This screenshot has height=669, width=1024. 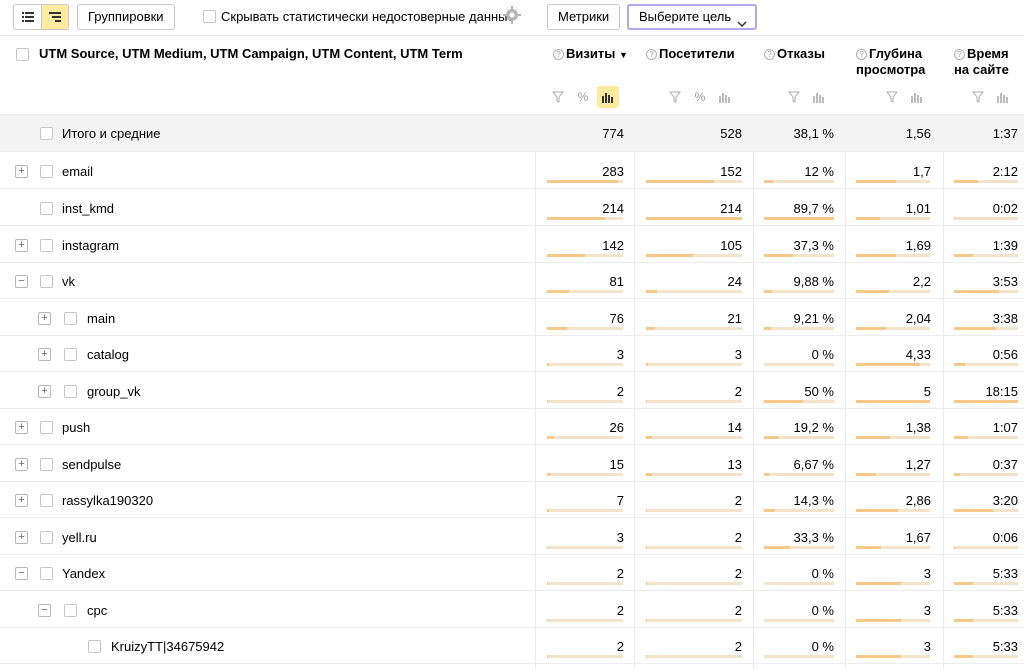 What do you see at coordinates (108, 354) in the screenshot?
I see `row-label: catalog` at bounding box center [108, 354].